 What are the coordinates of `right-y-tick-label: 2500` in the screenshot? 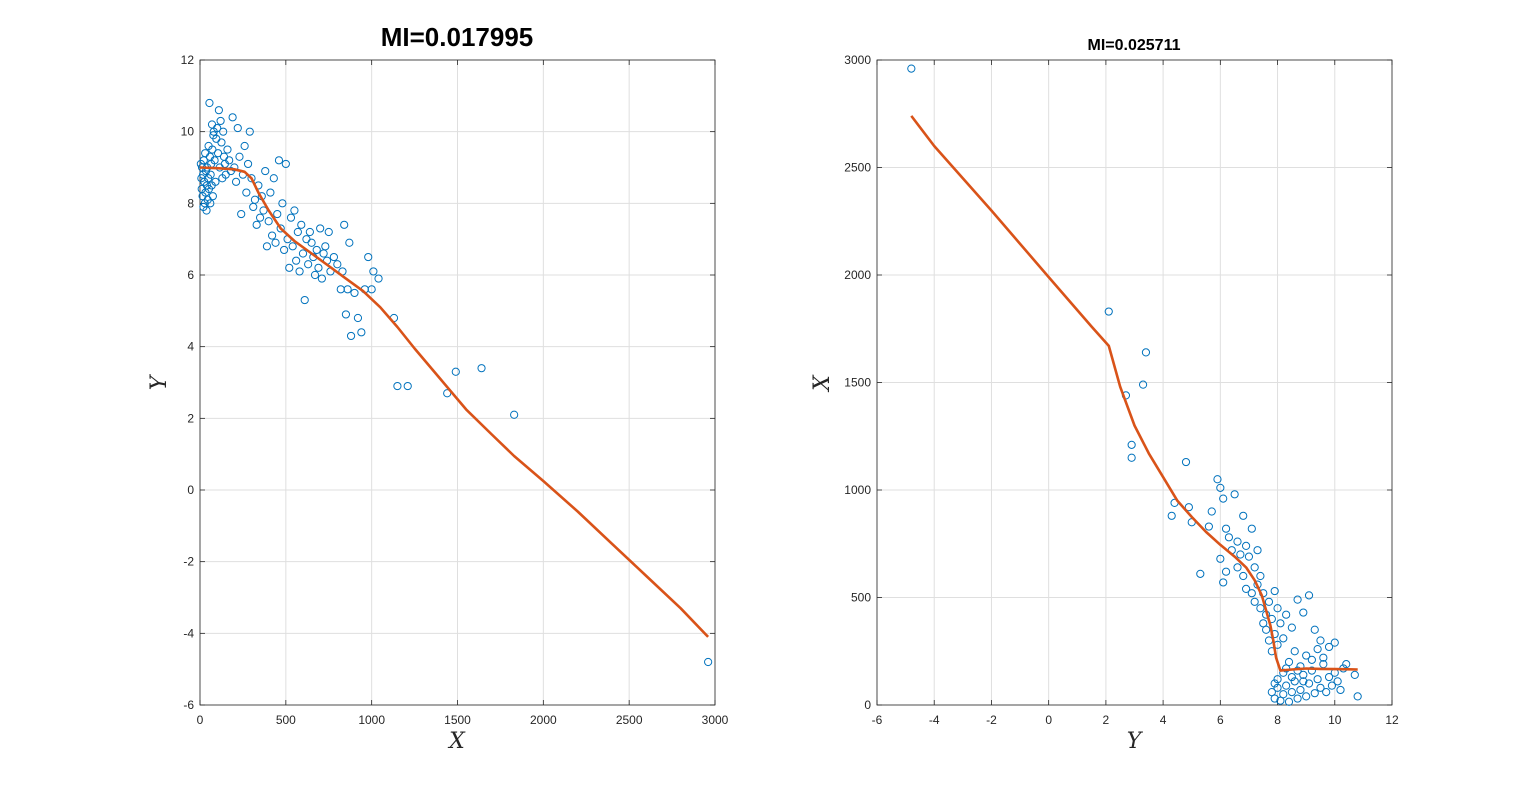 It's located at (857, 168).